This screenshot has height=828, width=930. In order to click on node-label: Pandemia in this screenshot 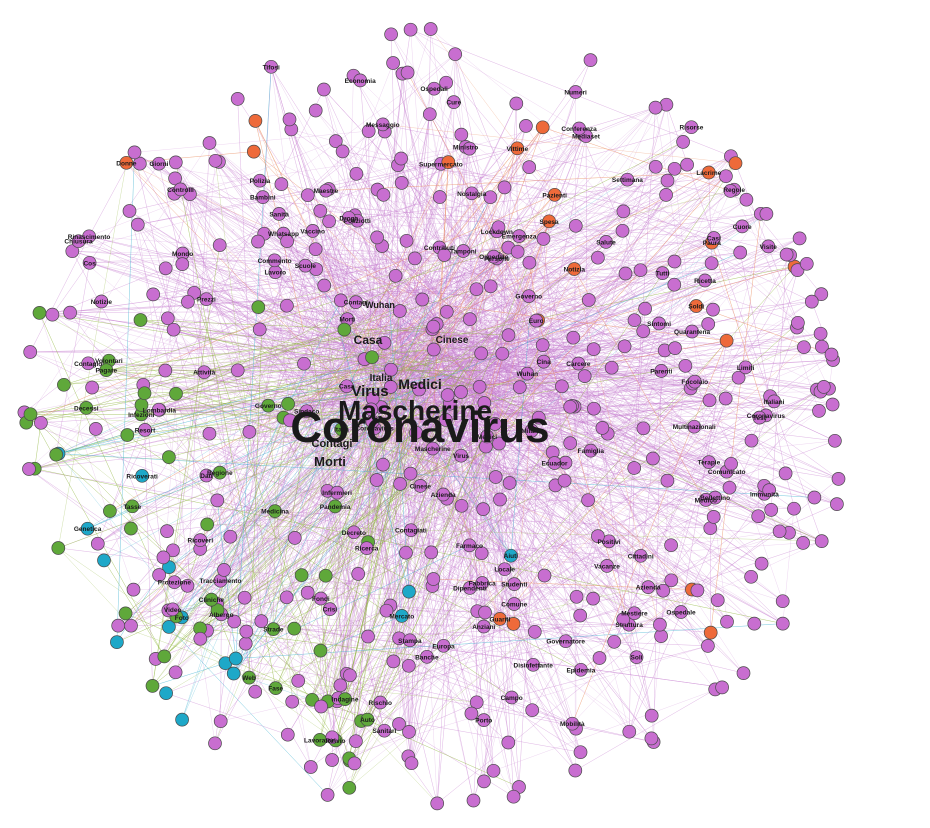, I will do `click(335, 507)`.